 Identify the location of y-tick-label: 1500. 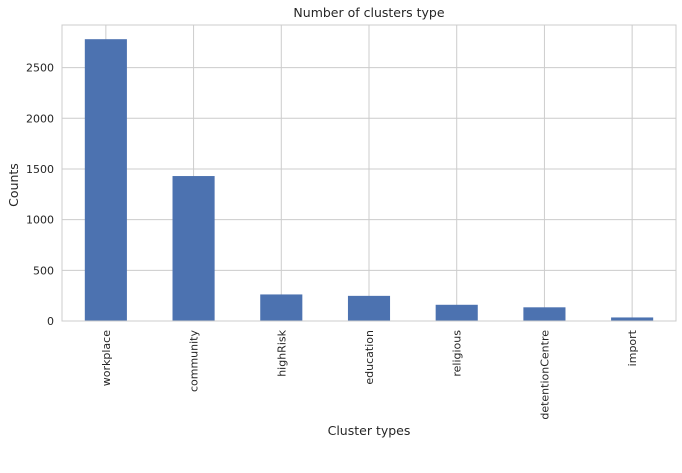
(40, 169).